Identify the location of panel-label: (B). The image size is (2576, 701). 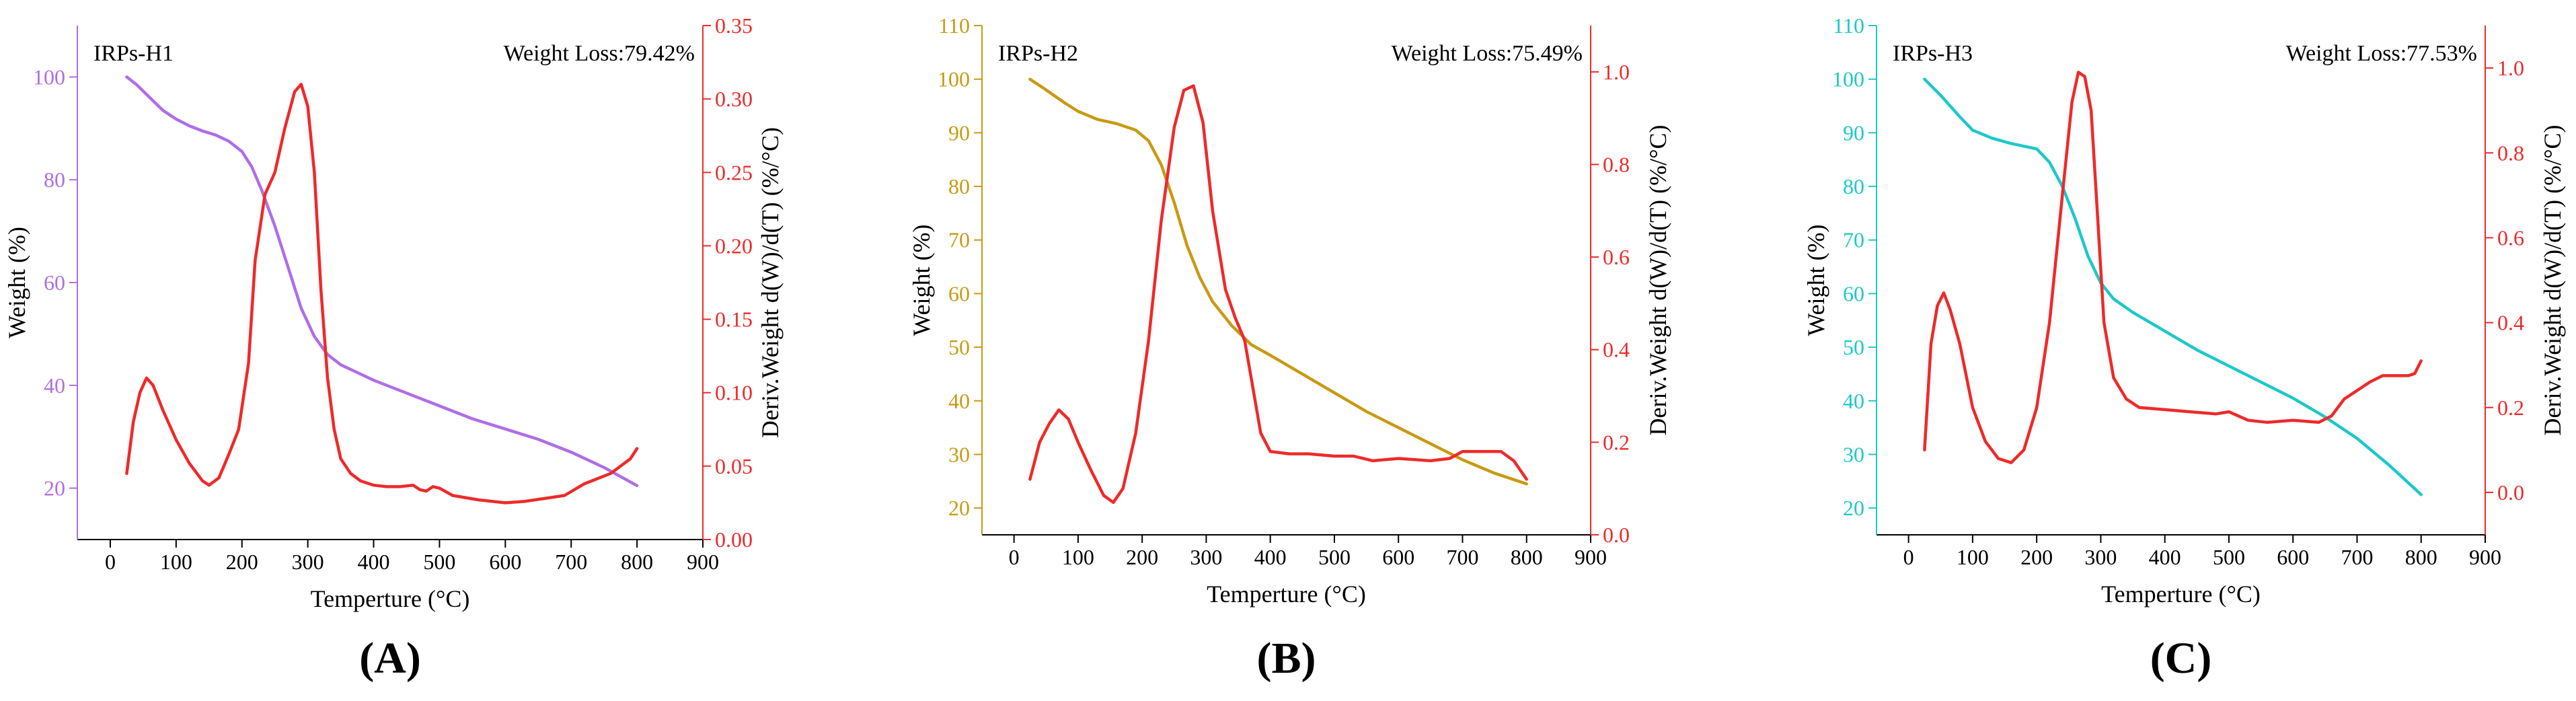
(1286, 658).